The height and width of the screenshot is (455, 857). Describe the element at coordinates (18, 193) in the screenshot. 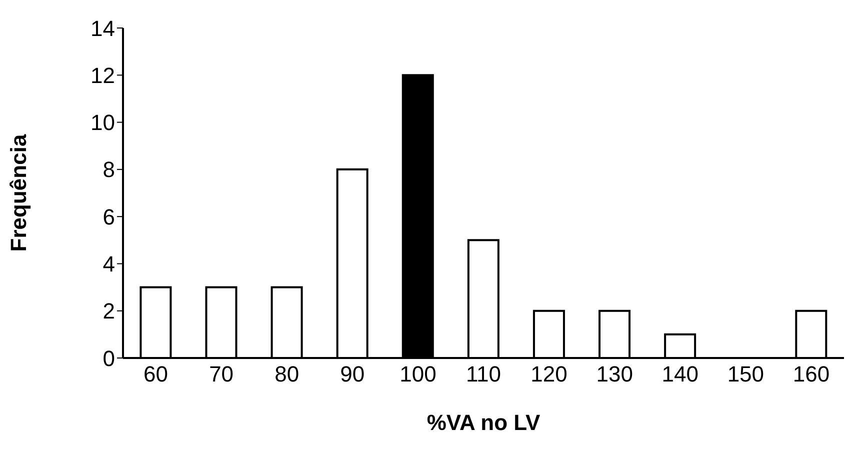

I see `y-axis-title: Frequência` at that location.